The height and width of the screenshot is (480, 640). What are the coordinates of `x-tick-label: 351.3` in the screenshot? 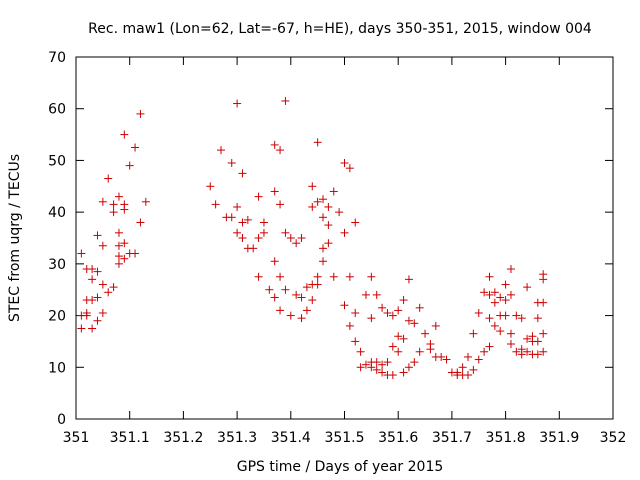 It's located at (237, 438).